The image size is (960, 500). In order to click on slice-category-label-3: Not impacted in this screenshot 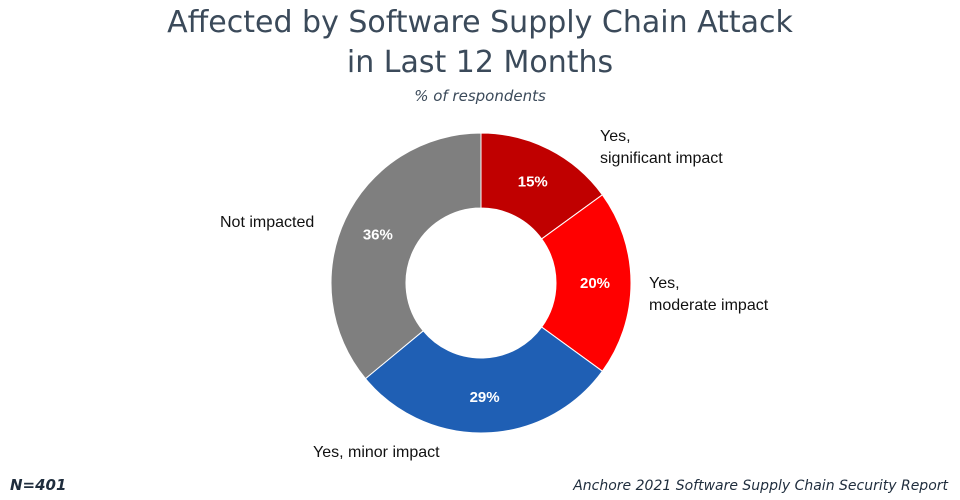, I will do `click(267, 222)`.